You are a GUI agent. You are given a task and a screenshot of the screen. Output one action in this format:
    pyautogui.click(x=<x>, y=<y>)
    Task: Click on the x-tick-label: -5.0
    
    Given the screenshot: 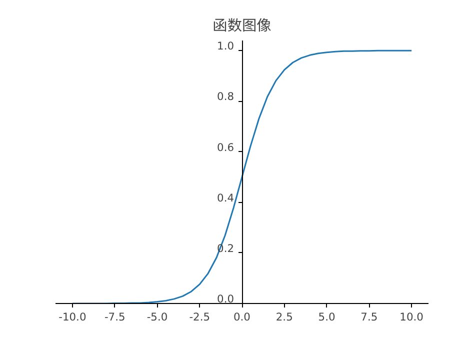 What is the action you would take?
    pyautogui.click(x=157, y=317)
    